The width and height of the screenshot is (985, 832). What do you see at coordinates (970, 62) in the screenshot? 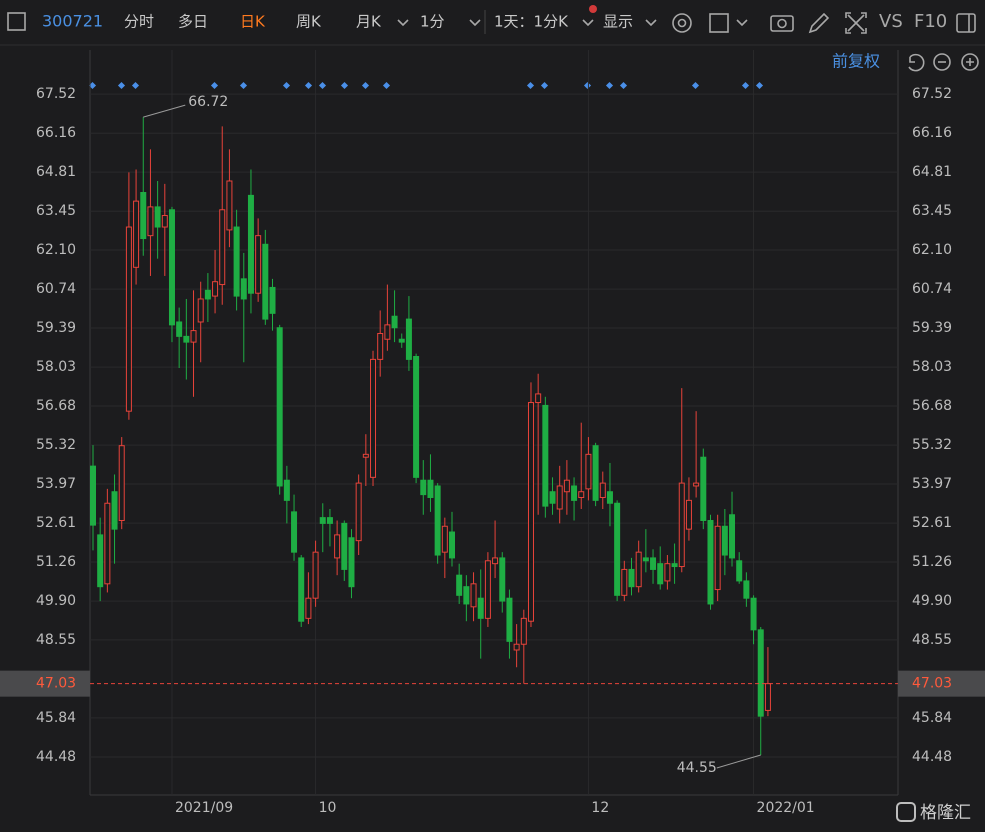
I see `zoom-in-icon` at bounding box center [970, 62].